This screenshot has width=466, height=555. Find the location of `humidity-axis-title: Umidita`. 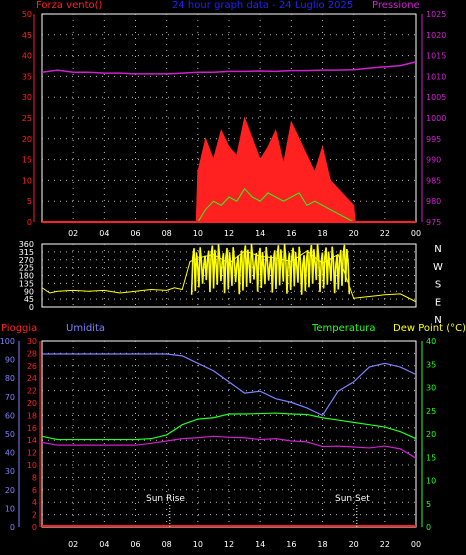

humidity-axis-title: Umidita is located at coordinates (86, 328).